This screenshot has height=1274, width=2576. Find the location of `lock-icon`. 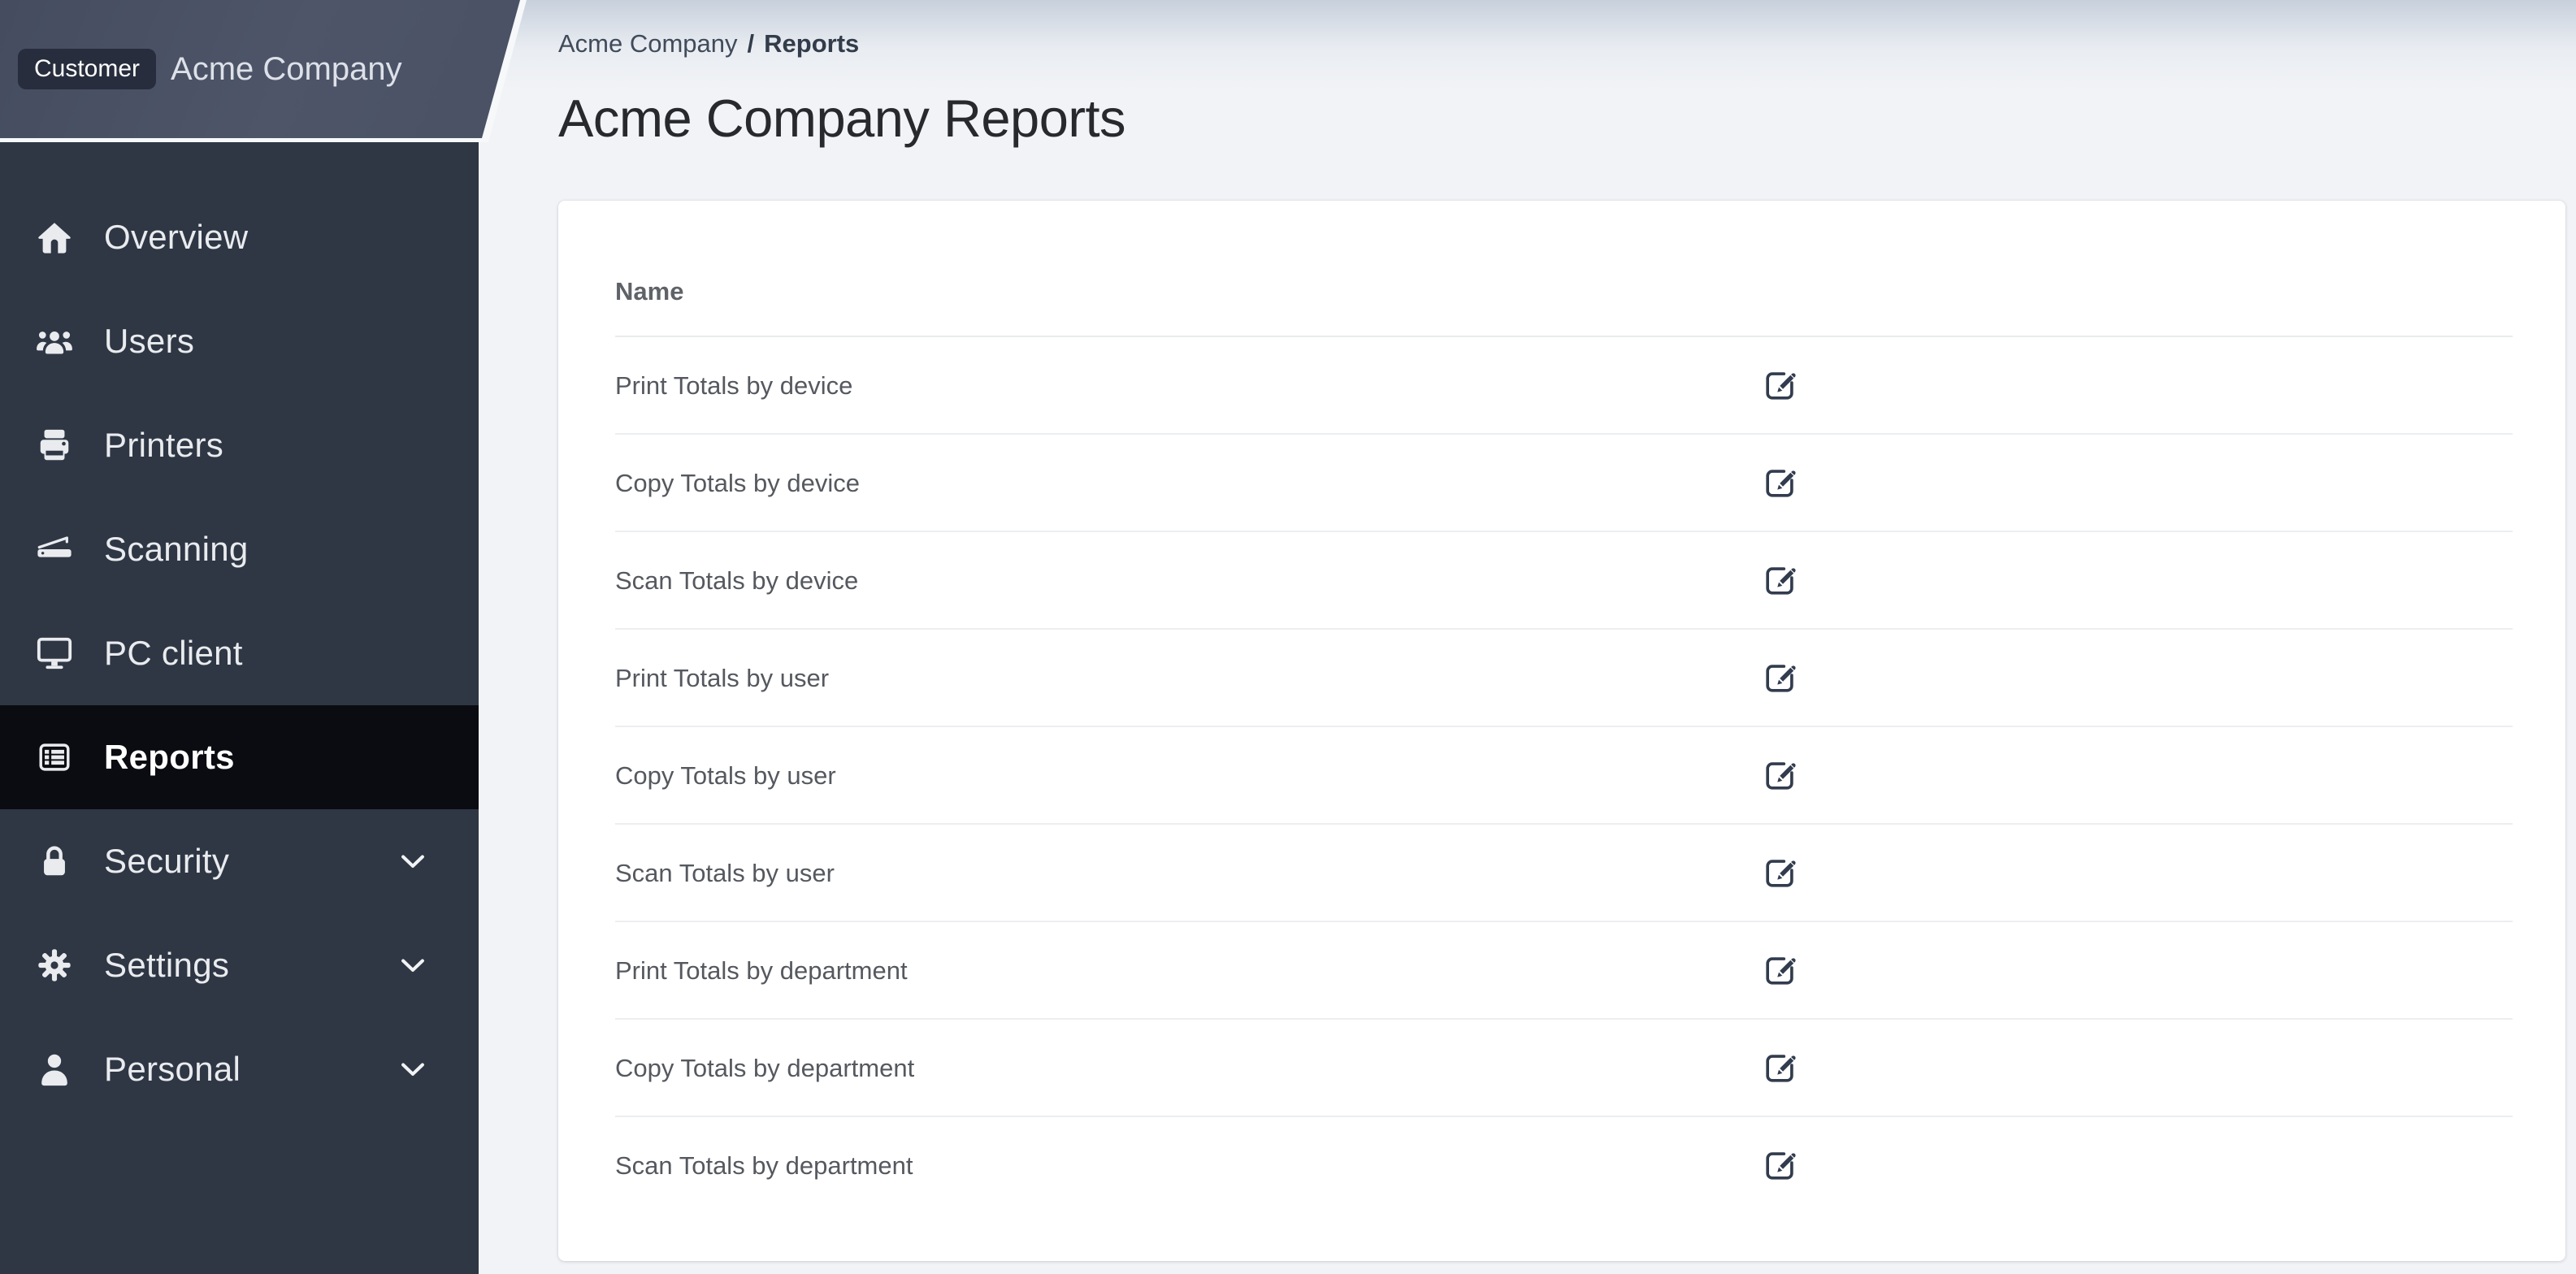

lock-icon is located at coordinates (54, 861).